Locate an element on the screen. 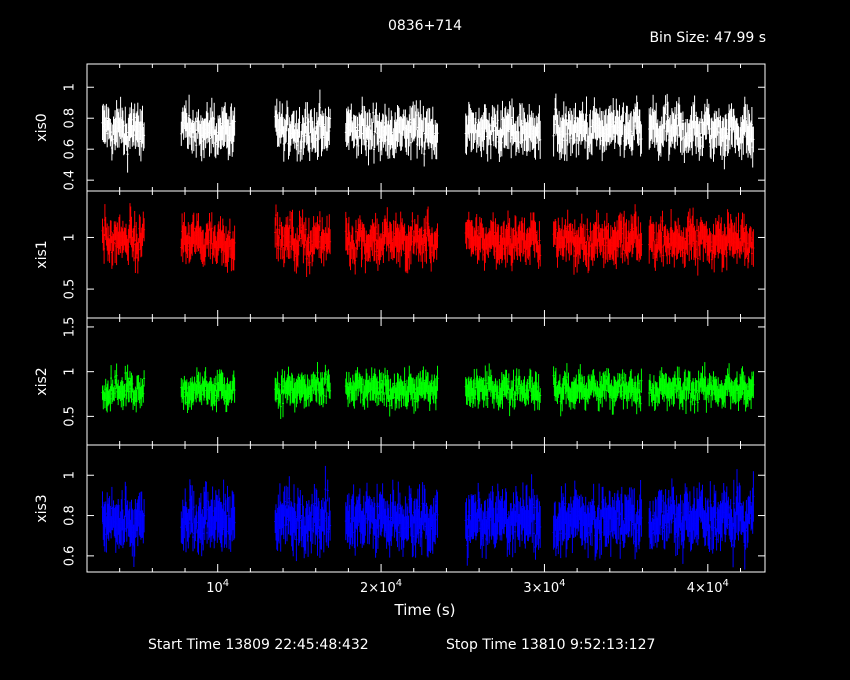 This screenshot has width=850, height=680. y-tick-label: 0.8 is located at coordinates (70, 118).